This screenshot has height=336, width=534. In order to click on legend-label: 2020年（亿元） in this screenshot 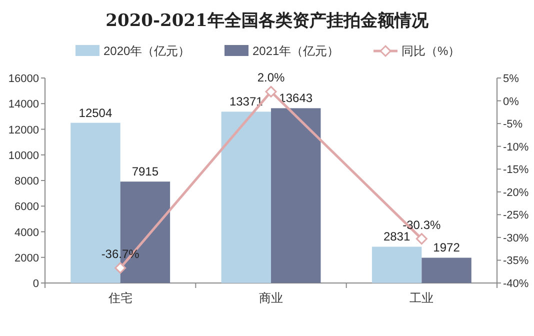, I will do `click(147, 51)`.